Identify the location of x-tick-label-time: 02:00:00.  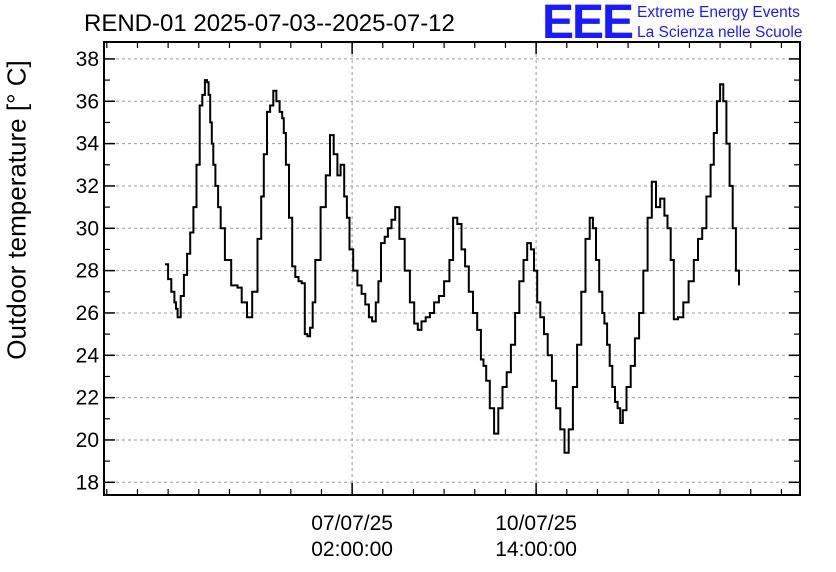
(352, 549).